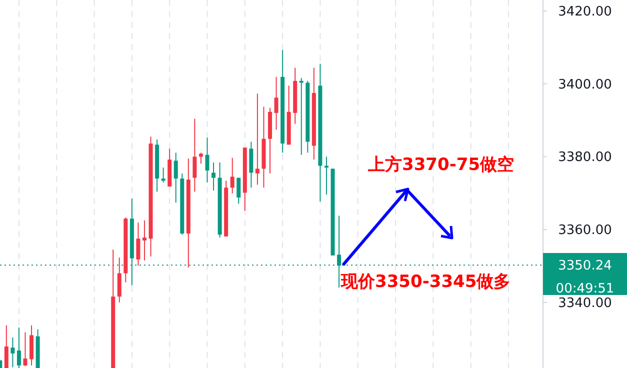  I want to click on y-tick-label: 3340.00, so click(585, 303).